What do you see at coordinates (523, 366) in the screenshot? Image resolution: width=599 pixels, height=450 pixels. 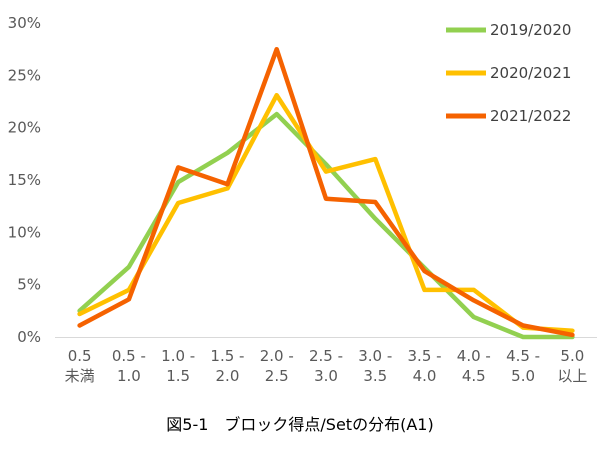 I see `x-tick-label: 4.5 -5.0` at bounding box center [523, 366].